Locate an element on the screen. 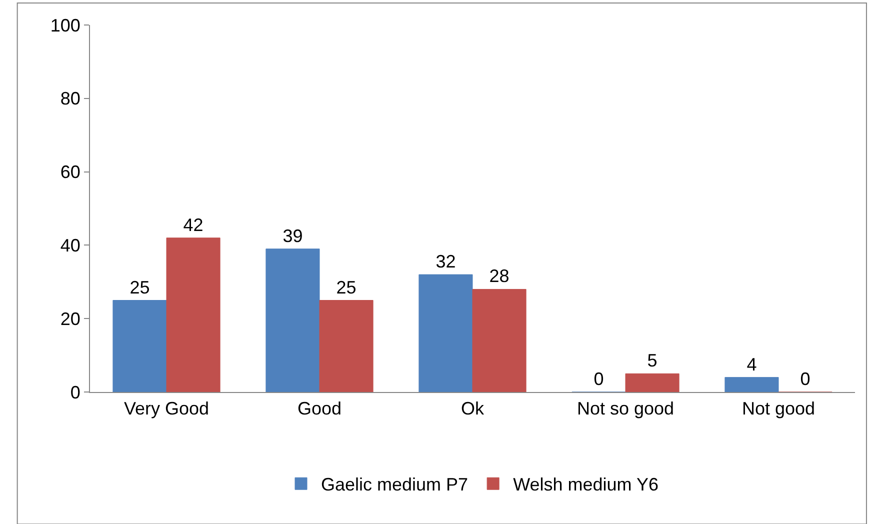 The image size is (871, 524). y-tick-label: 0 is located at coordinates (75, 392).